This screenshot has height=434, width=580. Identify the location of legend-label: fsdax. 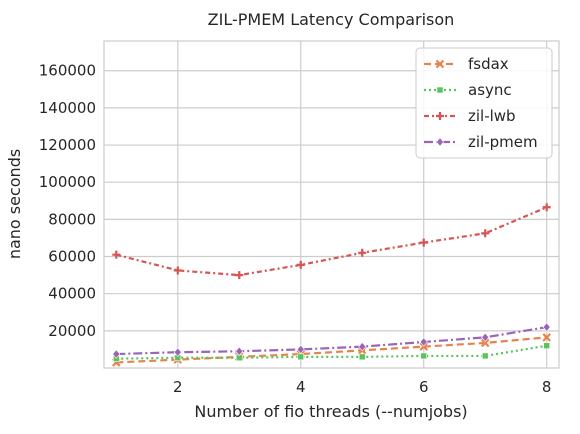
(488, 64).